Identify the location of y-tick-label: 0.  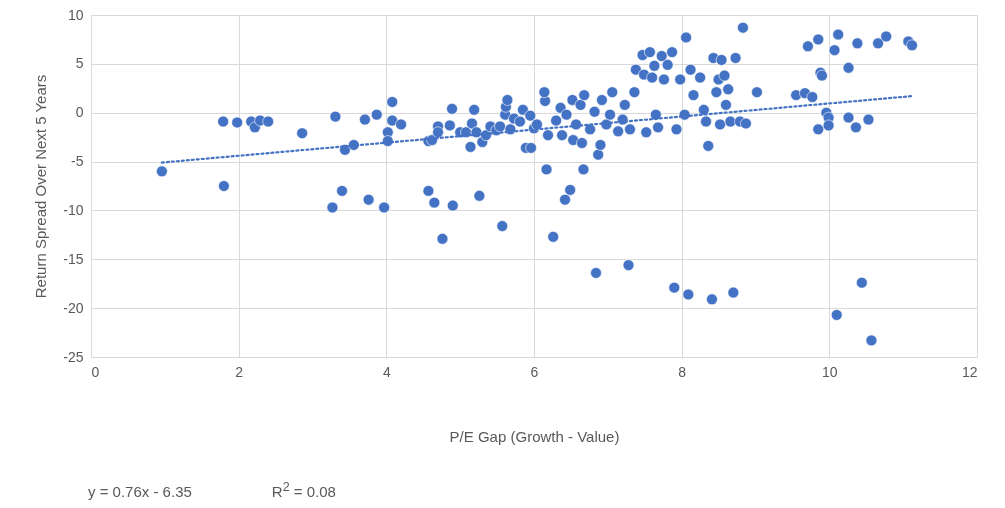
(79, 112).